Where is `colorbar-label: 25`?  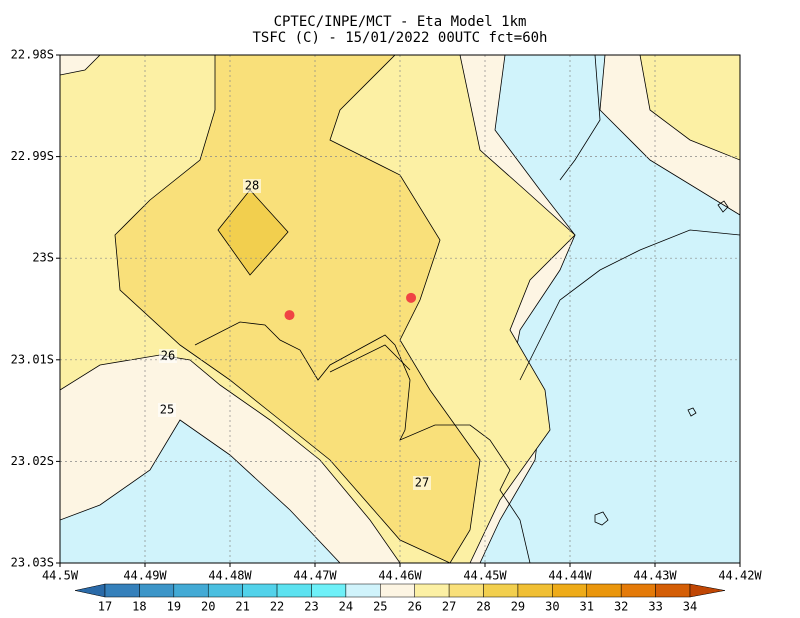
colorbar-label: 25 is located at coordinates (380, 607).